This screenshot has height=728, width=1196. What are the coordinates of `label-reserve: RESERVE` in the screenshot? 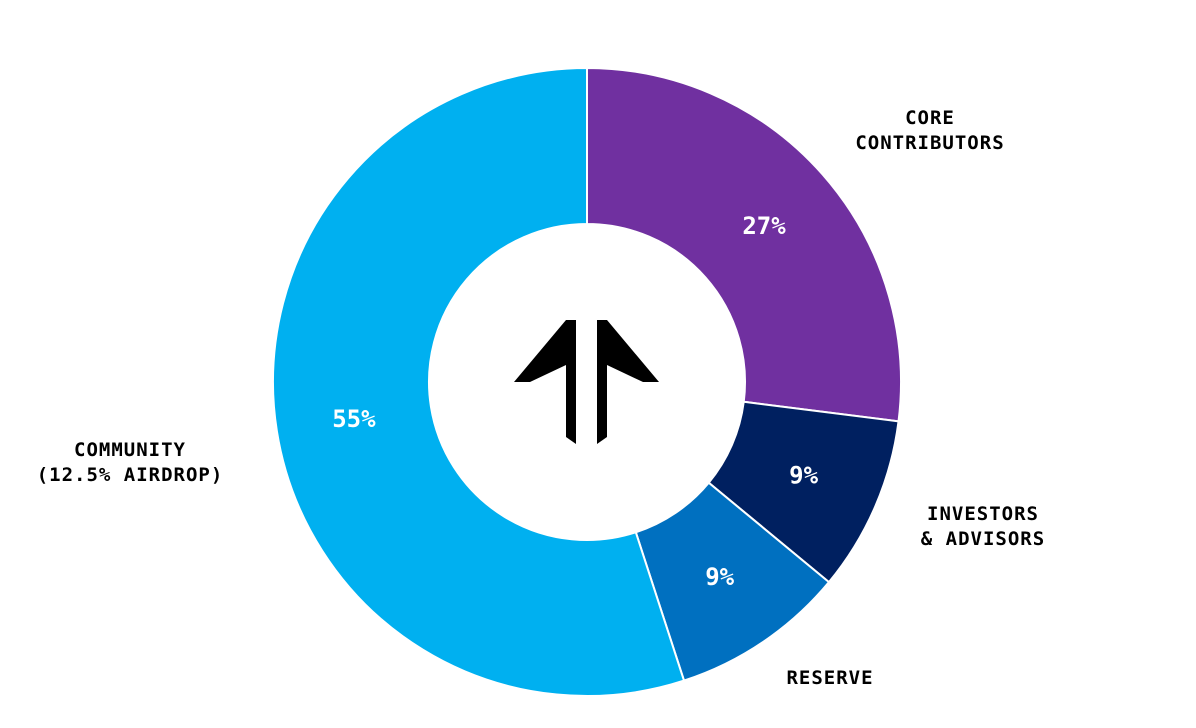 It's located at (830, 678).